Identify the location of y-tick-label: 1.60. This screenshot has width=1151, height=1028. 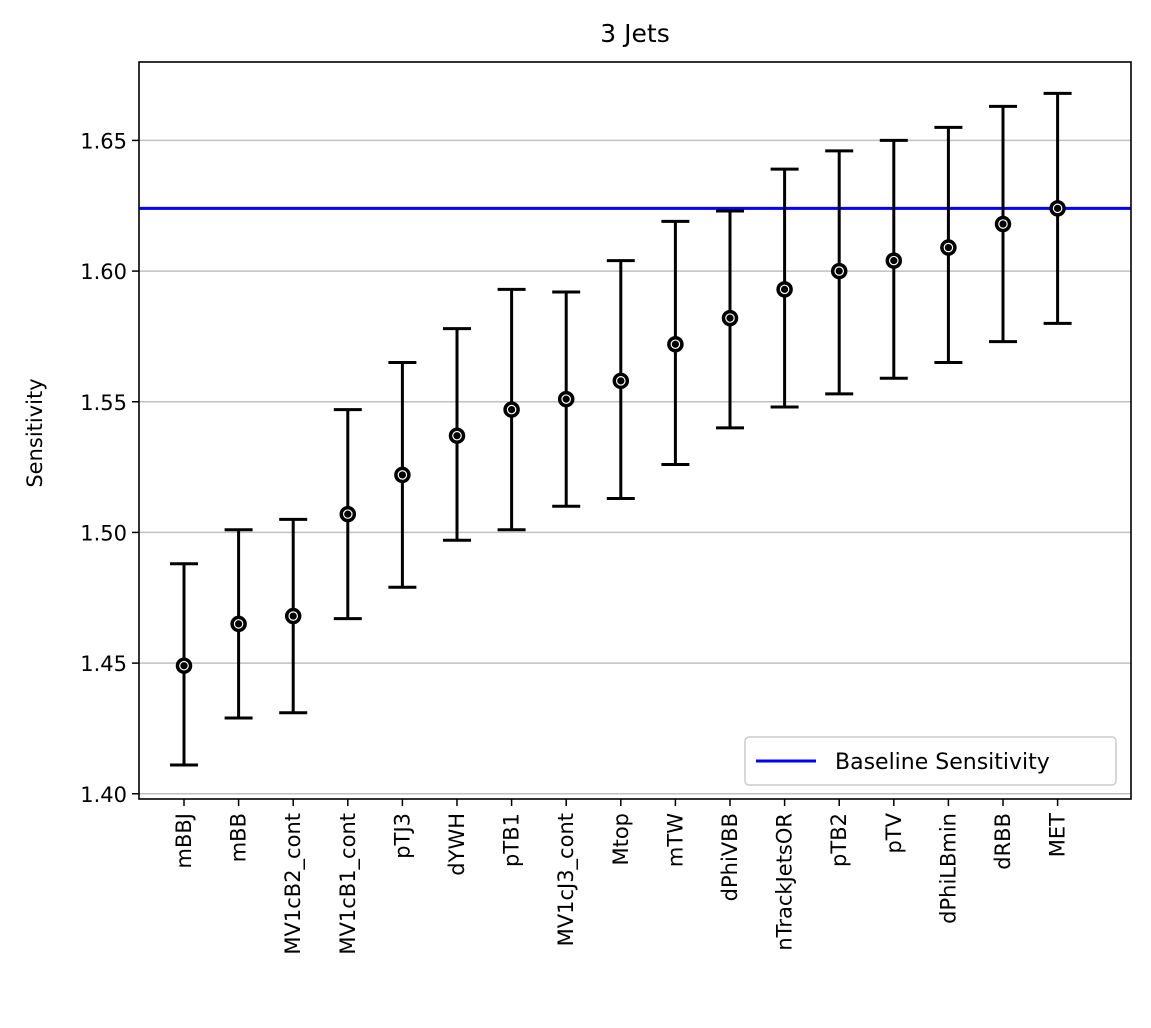
(103, 272).